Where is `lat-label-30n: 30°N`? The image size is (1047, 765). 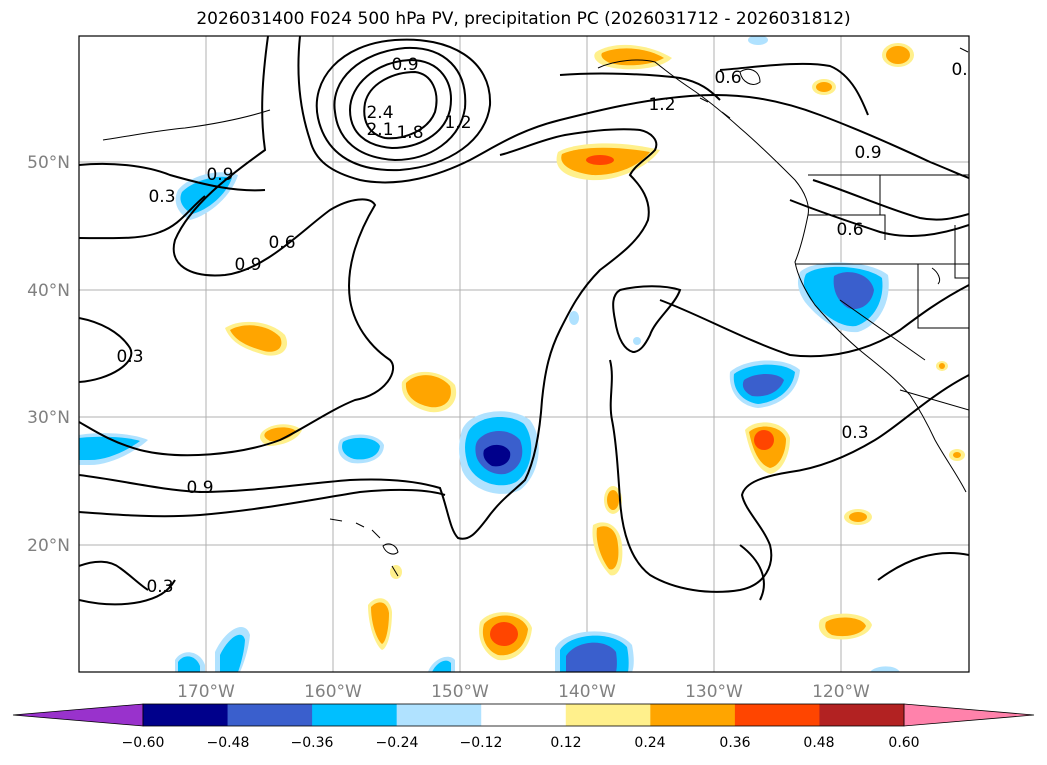 lat-label-30n: 30°N is located at coordinates (48, 418).